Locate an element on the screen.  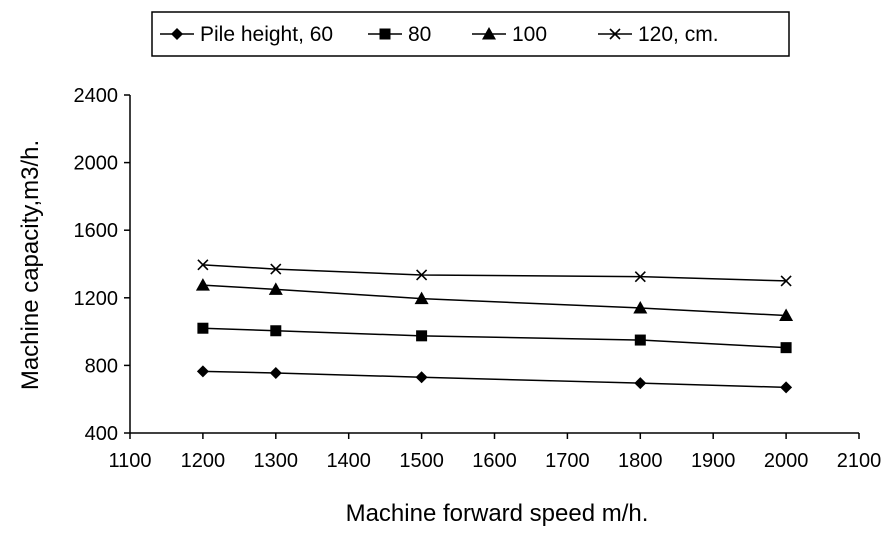
legend-label: Pile height, 60 is located at coordinates (266, 34).